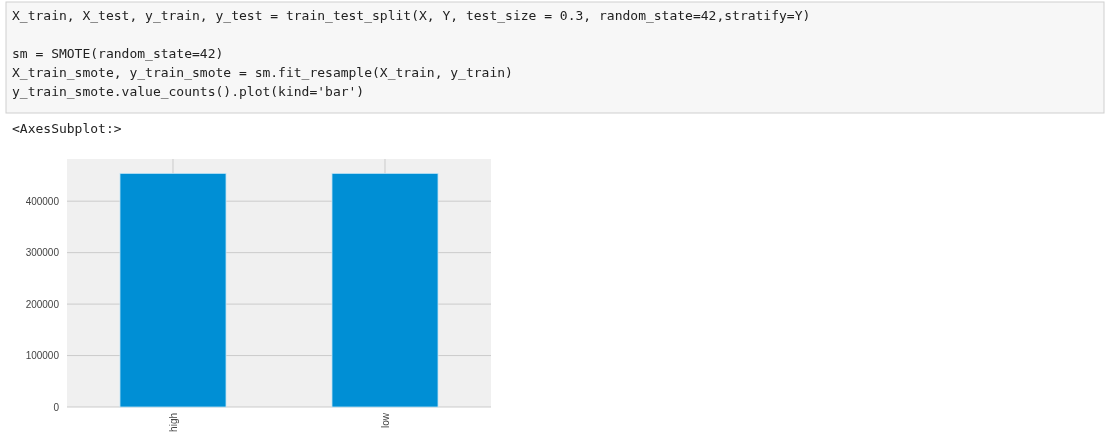  What do you see at coordinates (411, 15) in the screenshot?
I see `text: X_train, X_test, y_train, y_test = train_test_split(X, Y, test_size = 0.3, random_state=42,stratify=Y)` at bounding box center [411, 15].